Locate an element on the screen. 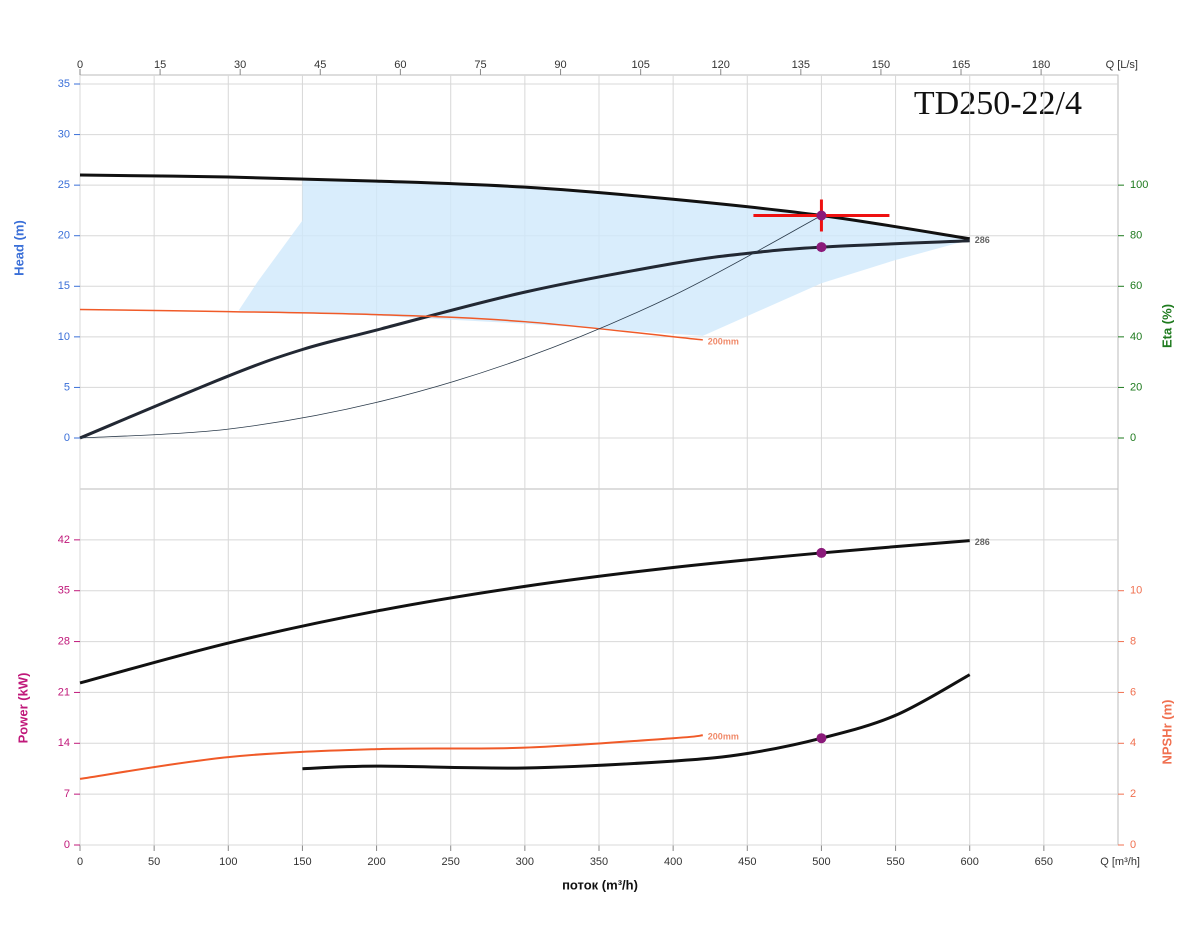  y-tick-label: 25 is located at coordinates (64, 185).